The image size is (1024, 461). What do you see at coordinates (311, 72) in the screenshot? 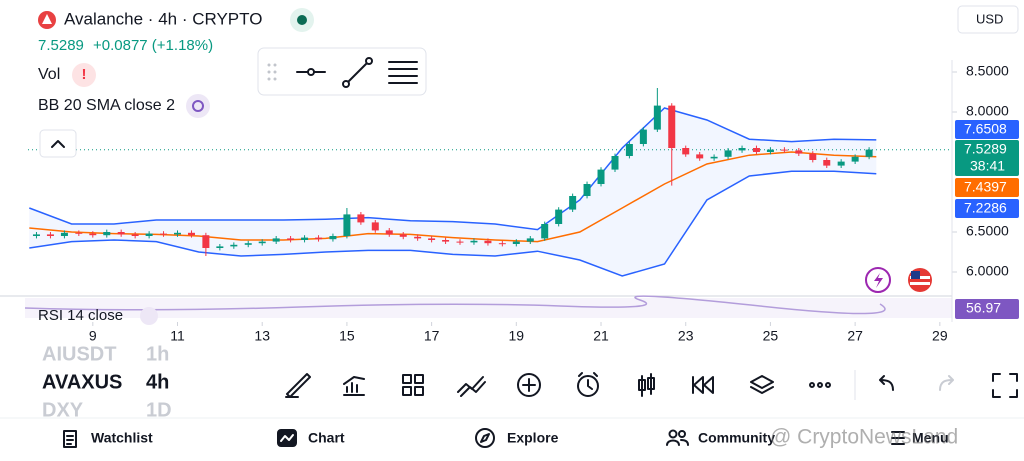
I see `horizontal-ray-tool` at bounding box center [311, 72].